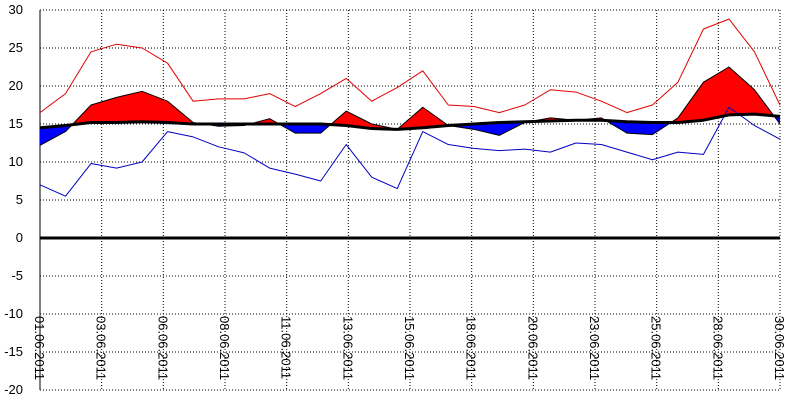  Describe the element at coordinates (13, 351) in the screenshot. I see `y-tick-label: -15` at that location.